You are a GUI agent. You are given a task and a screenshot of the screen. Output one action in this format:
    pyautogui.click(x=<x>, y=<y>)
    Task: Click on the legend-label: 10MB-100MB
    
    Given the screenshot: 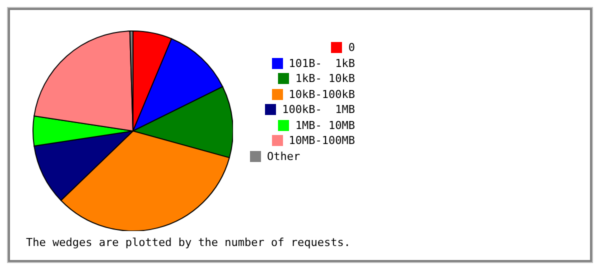 What is the action you would take?
    pyautogui.click(x=321, y=141)
    